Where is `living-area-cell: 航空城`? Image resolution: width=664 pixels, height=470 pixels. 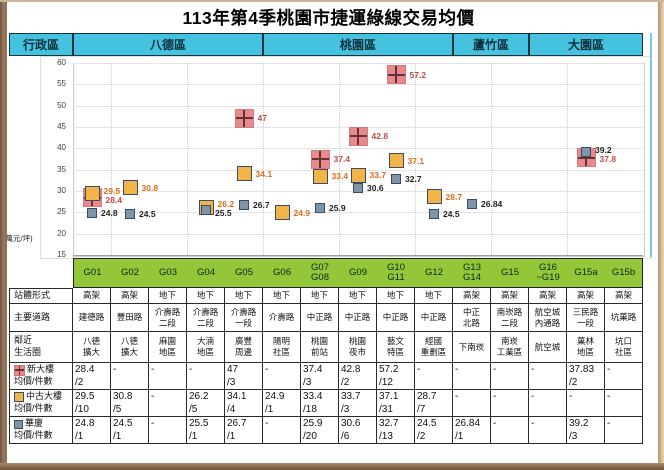
living-area-cell: 航空城 is located at coordinates (548, 347).